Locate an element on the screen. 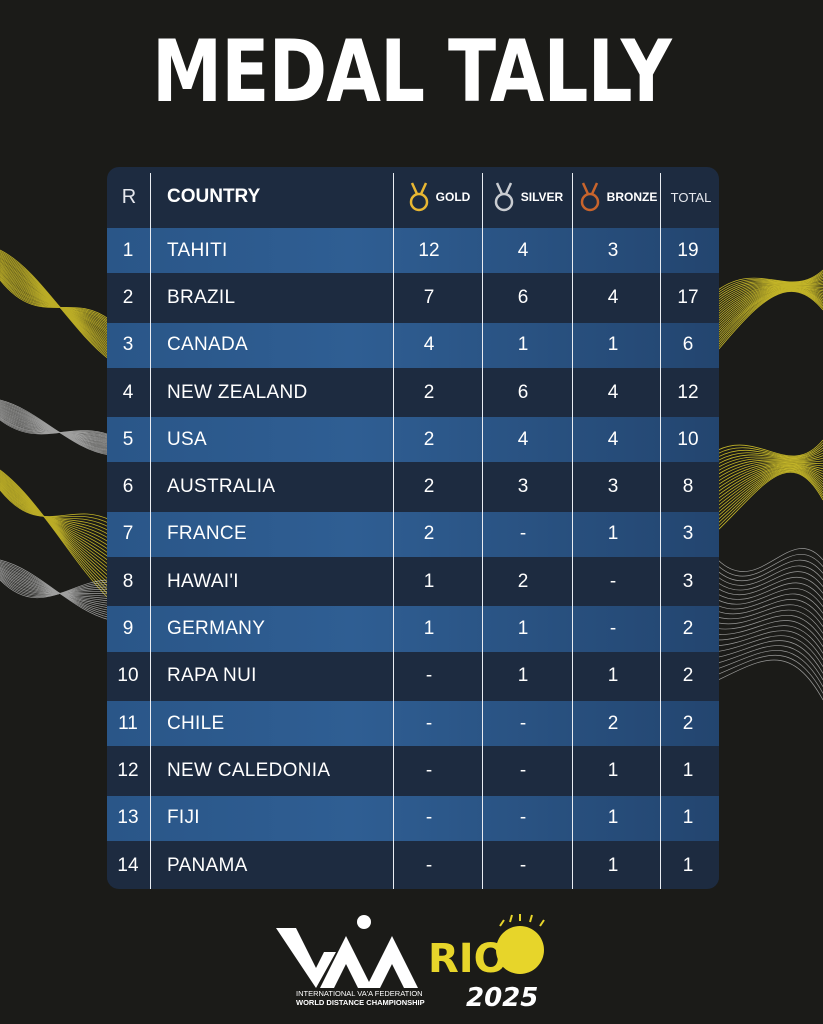 The image size is (823, 1024). total-count: 12 is located at coordinates (688, 392).